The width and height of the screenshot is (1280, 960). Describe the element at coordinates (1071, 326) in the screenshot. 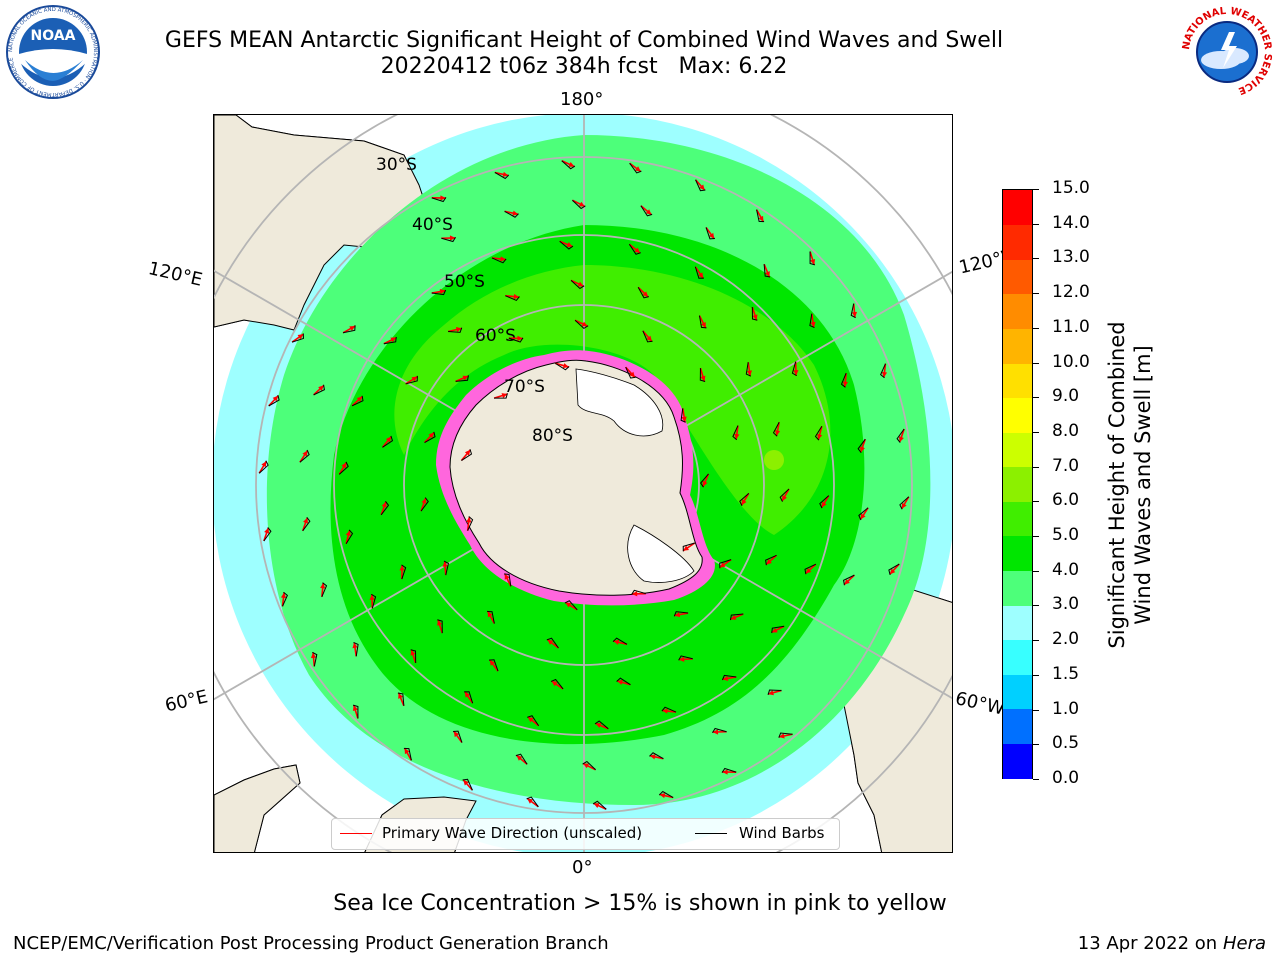

I see `colorbar-tick-label: 11.0` at that location.